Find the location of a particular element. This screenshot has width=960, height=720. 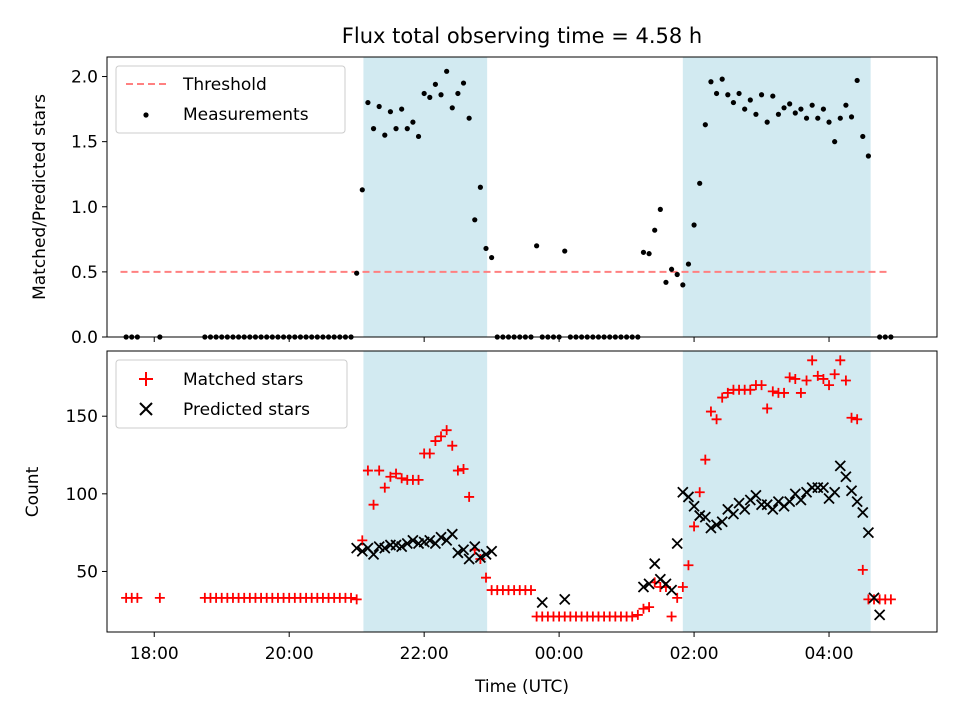

predicted-legend-label: Predicted stars is located at coordinates (246, 410).